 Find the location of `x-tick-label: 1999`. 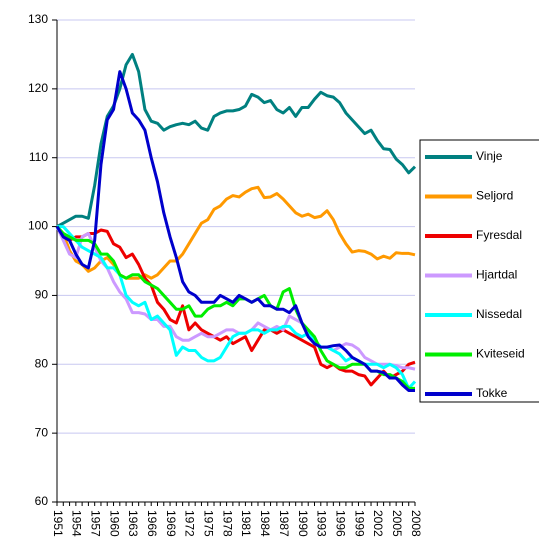

x-tick-label: 1999 is located at coordinates (359, 523).